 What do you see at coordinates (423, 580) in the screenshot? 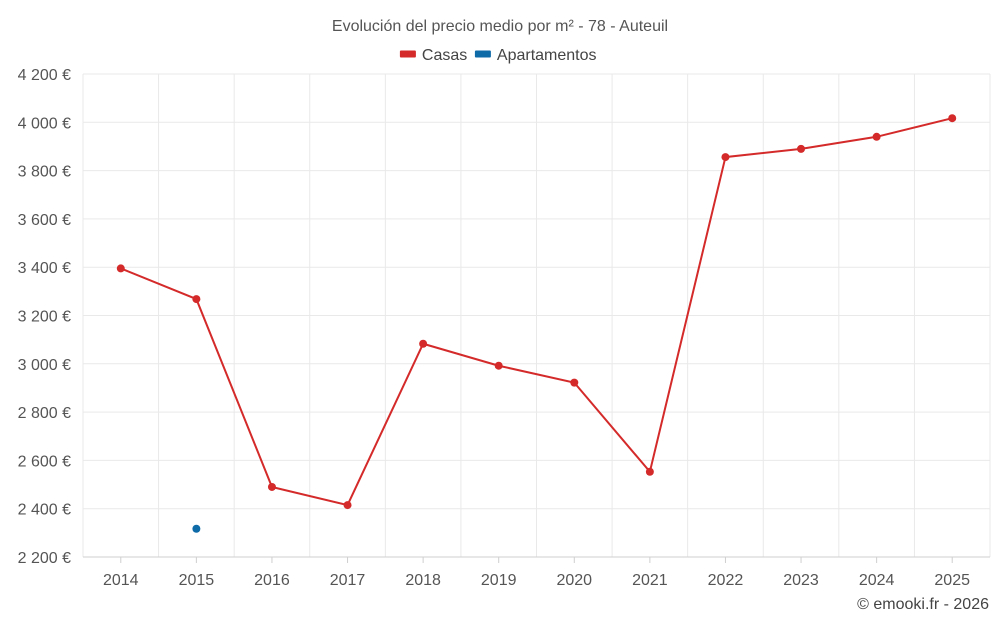
I see `x-tick-label: 2018` at bounding box center [423, 580].